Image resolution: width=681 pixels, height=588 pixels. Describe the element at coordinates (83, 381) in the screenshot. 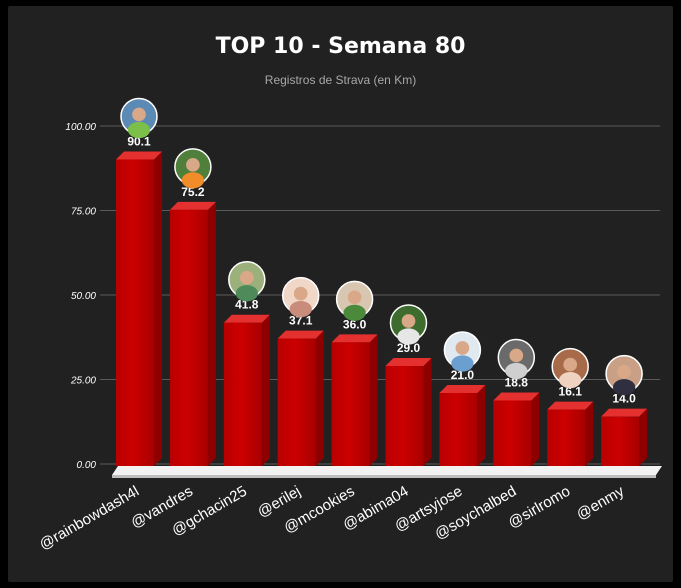

I see `y-tick-label: 25.00` at that location.